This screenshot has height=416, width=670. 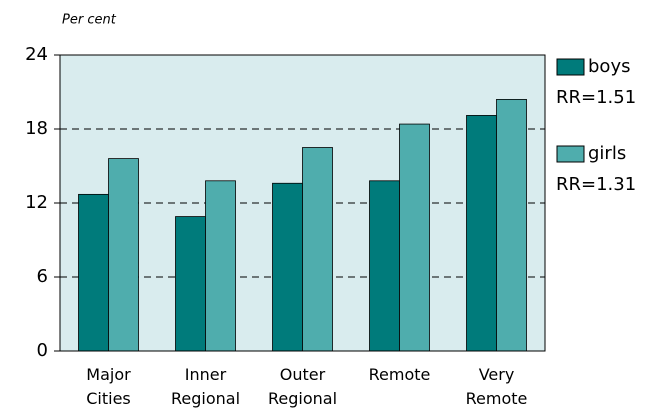 I want to click on y-tick-label: 6, so click(x=42, y=276).